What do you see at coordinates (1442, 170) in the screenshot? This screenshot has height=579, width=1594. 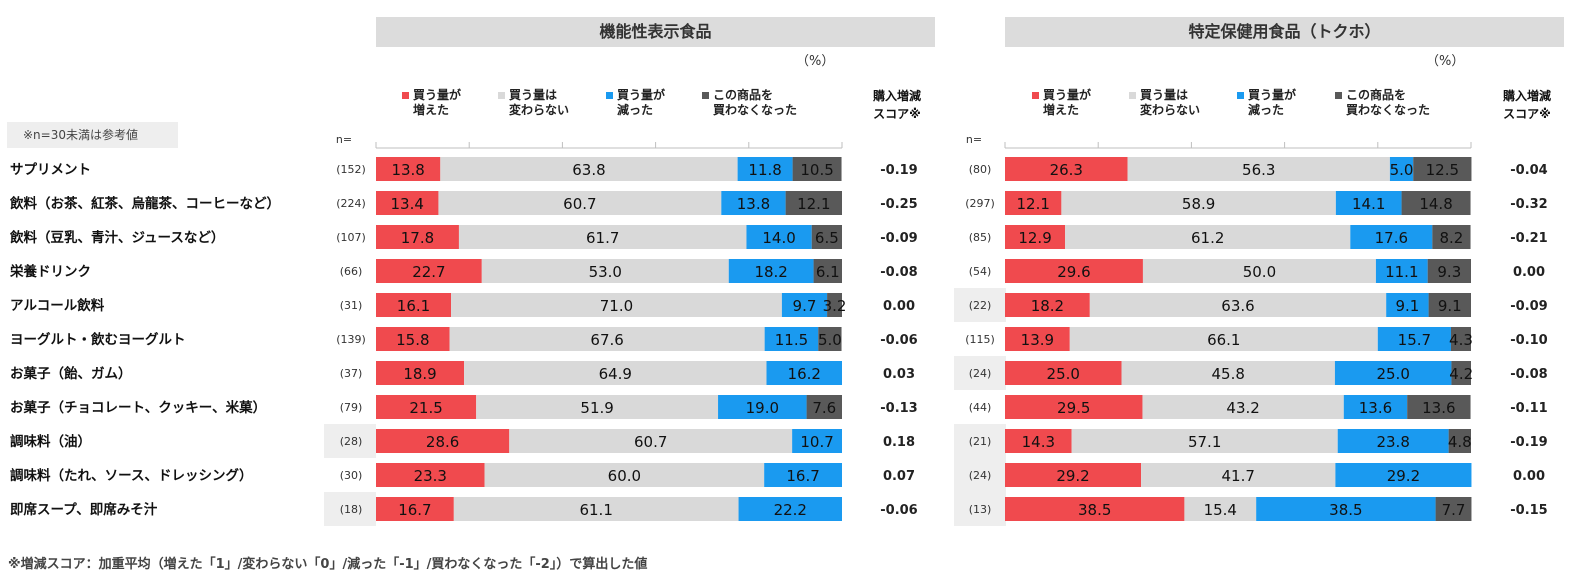 I see `data-label: 12.5` at bounding box center [1442, 170].